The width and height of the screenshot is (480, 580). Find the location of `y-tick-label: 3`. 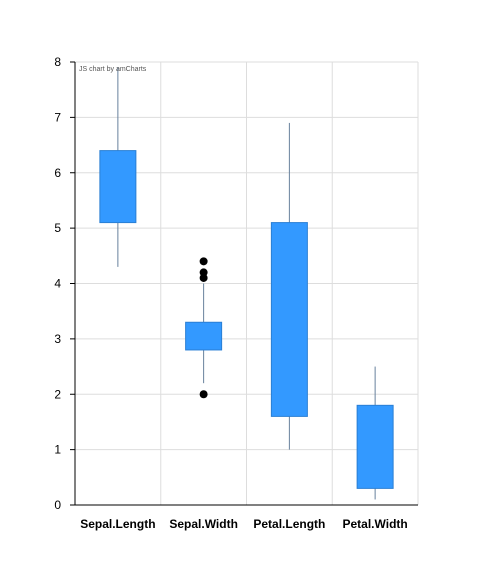

y-tick-label: 3 is located at coordinates (57, 339).